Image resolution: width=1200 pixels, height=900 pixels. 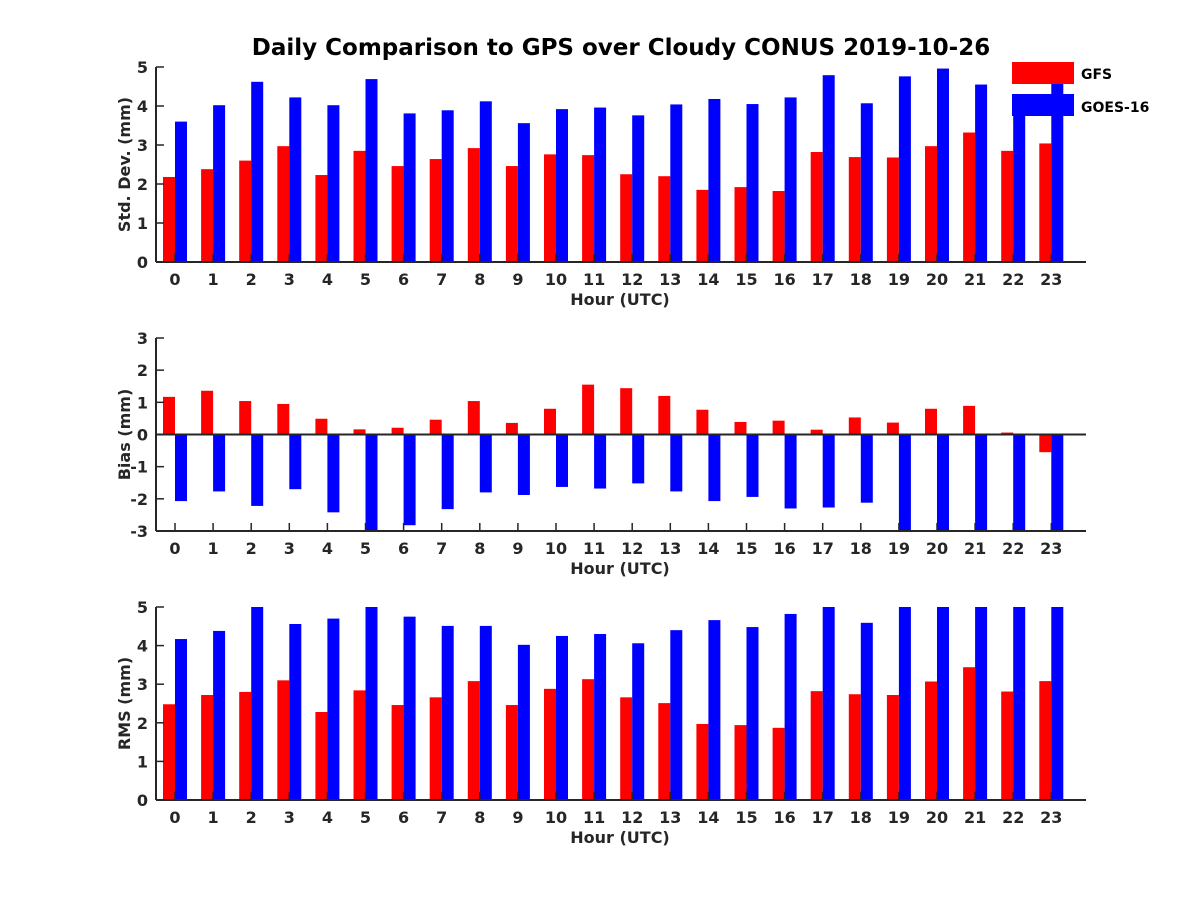 I want to click on x-tick-label: 11, so click(x=594, y=279).